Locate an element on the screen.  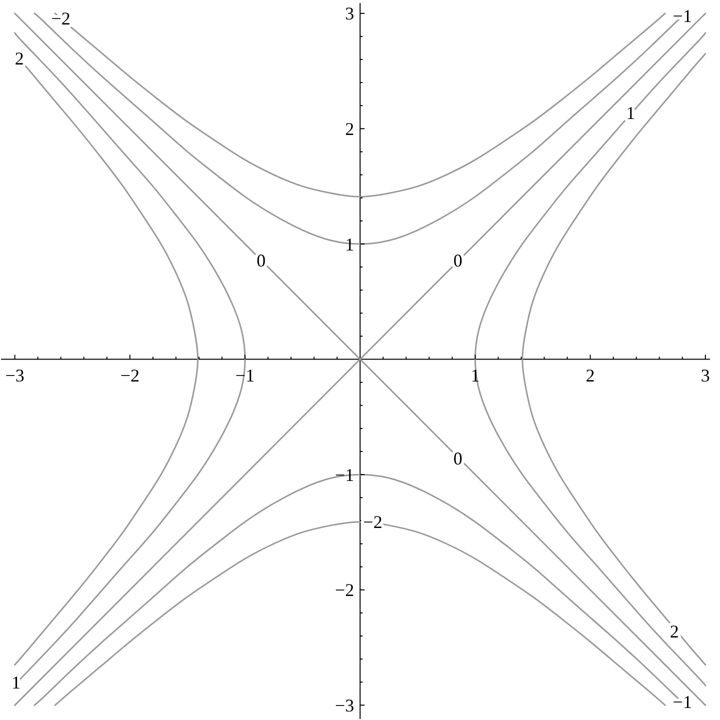
x-tick-label: 1 is located at coordinates (475, 375).